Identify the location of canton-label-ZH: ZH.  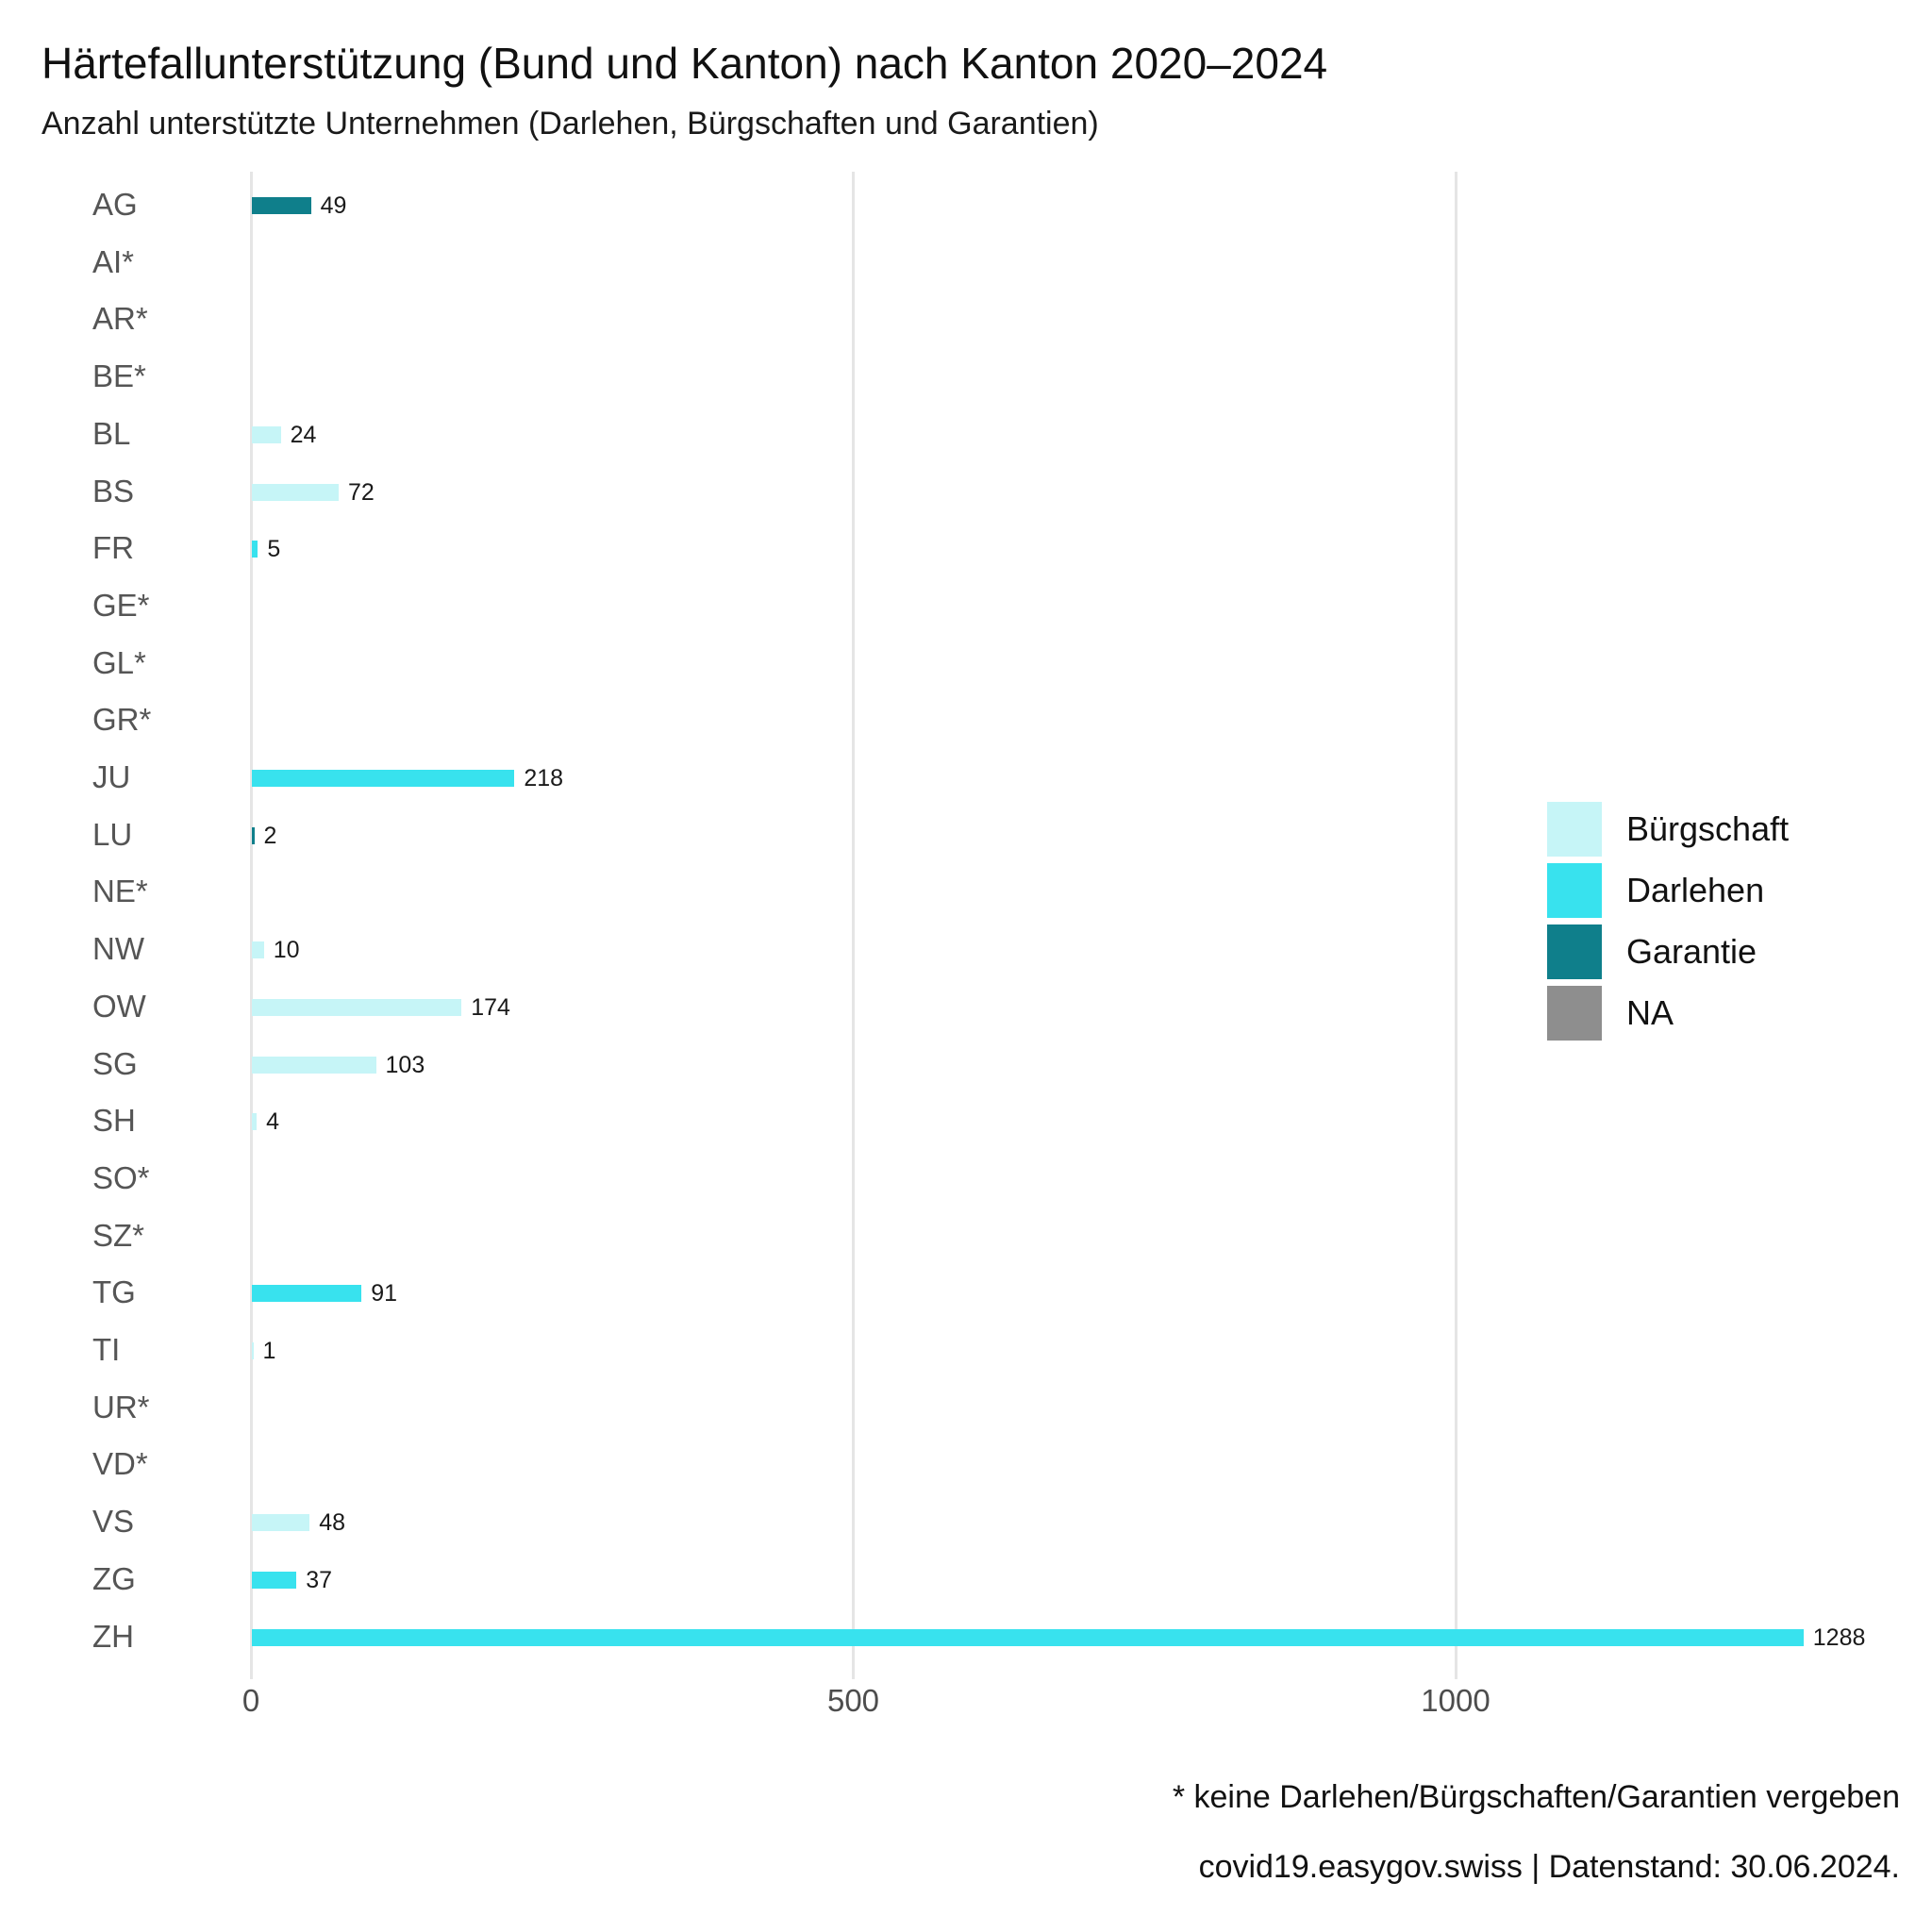
(113, 1636).